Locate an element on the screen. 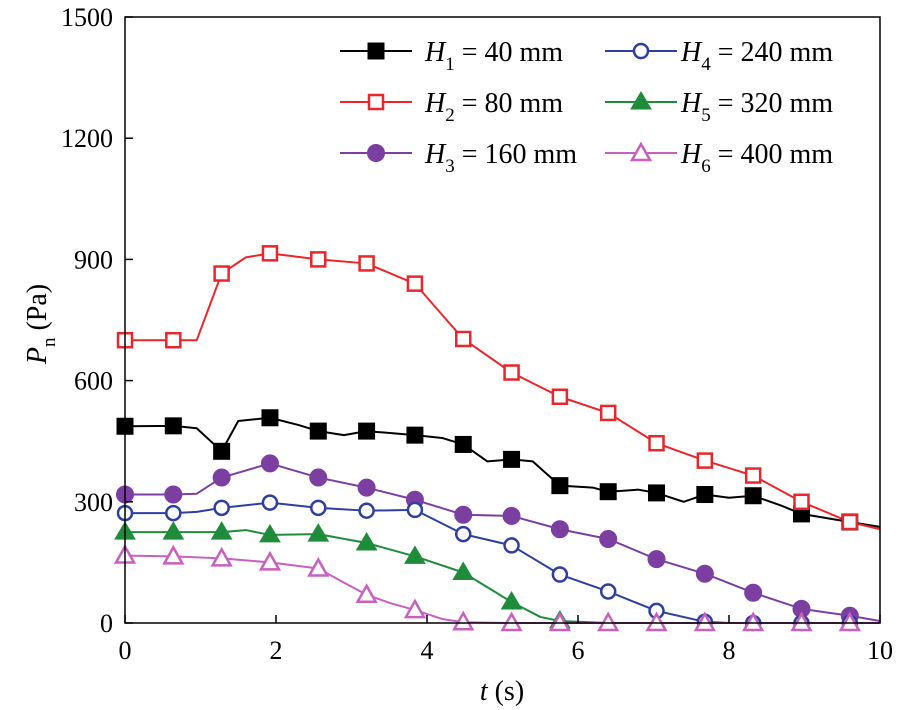 The height and width of the screenshot is (710, 900). y-tick-label: 1500 is located at coordinates (87, 17).